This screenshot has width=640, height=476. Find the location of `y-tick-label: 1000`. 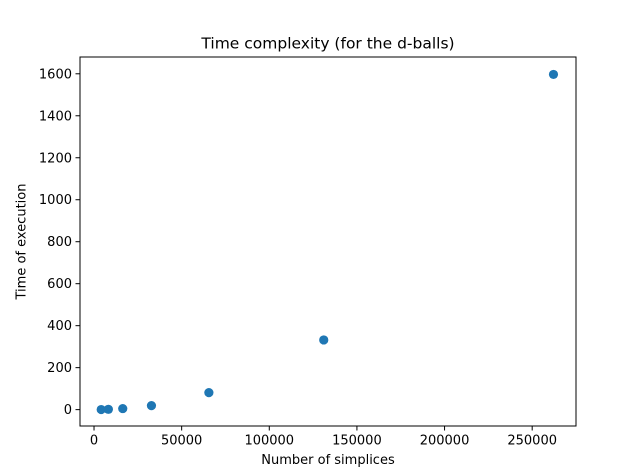

y-tick-label: 1000 is located at coordinates (55, 200).